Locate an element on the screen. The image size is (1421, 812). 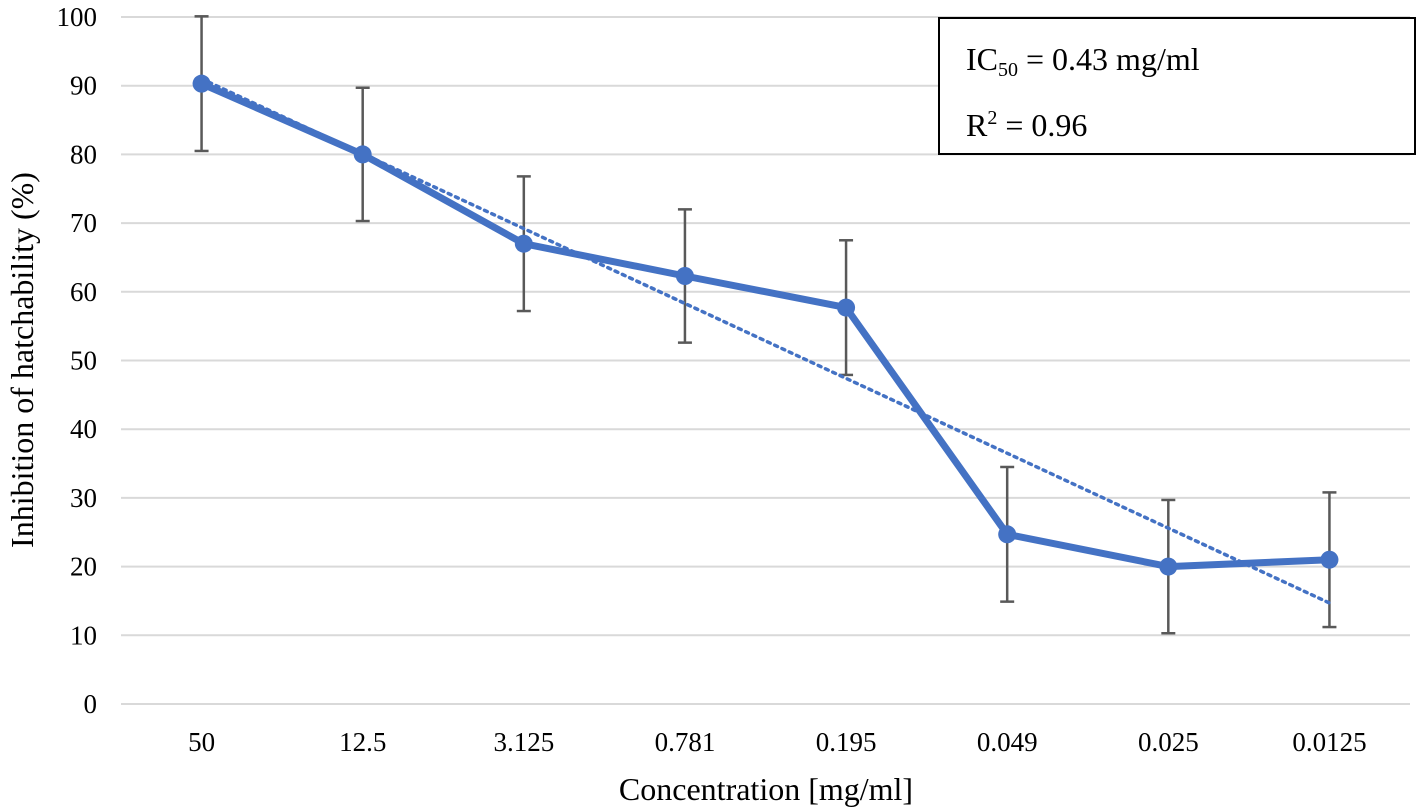
y-tick-label-100: 100 is located at coordinates (77, 17).